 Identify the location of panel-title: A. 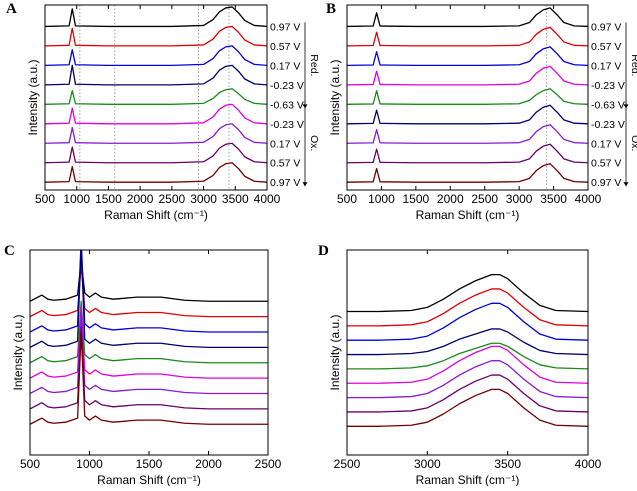
(11, 9).